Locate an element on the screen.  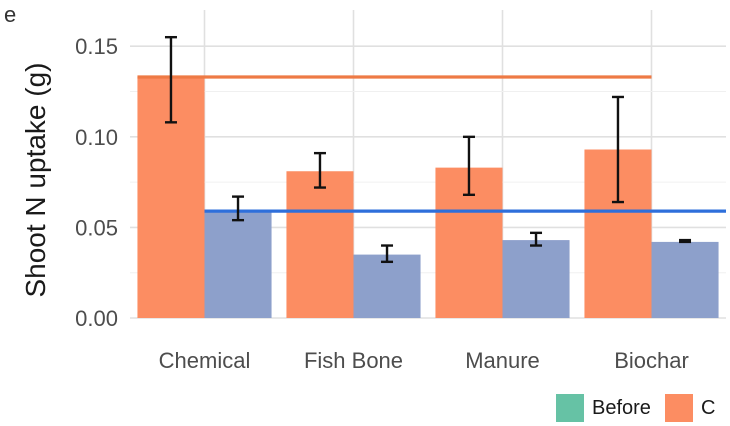
x-tick-label: Fish Bone is located at coordinates (353, 360).